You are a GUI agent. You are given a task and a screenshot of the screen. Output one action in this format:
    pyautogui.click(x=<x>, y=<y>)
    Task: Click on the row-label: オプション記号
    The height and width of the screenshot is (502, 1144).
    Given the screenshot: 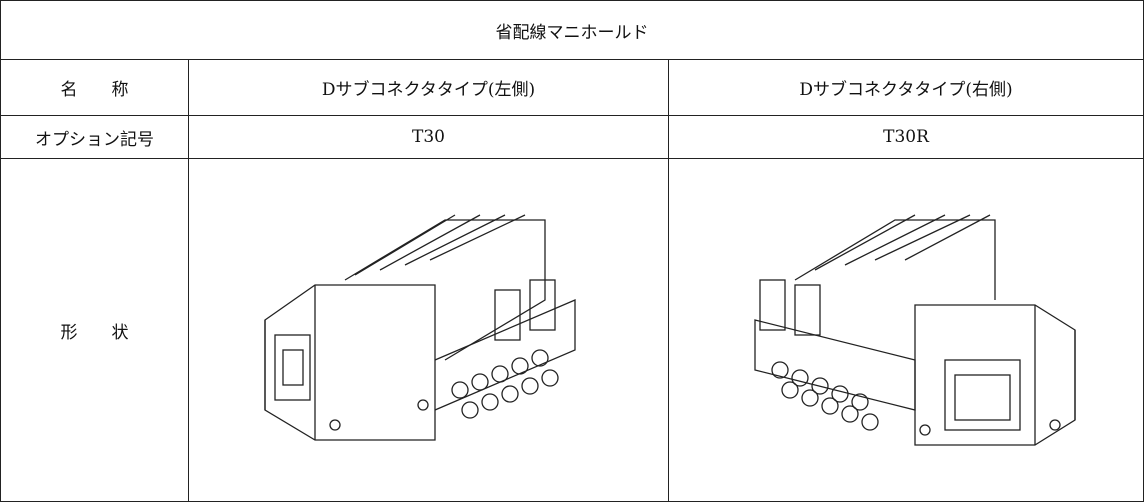 What is the action you would take?
    pyautogui.click(x=94, y=137)
    